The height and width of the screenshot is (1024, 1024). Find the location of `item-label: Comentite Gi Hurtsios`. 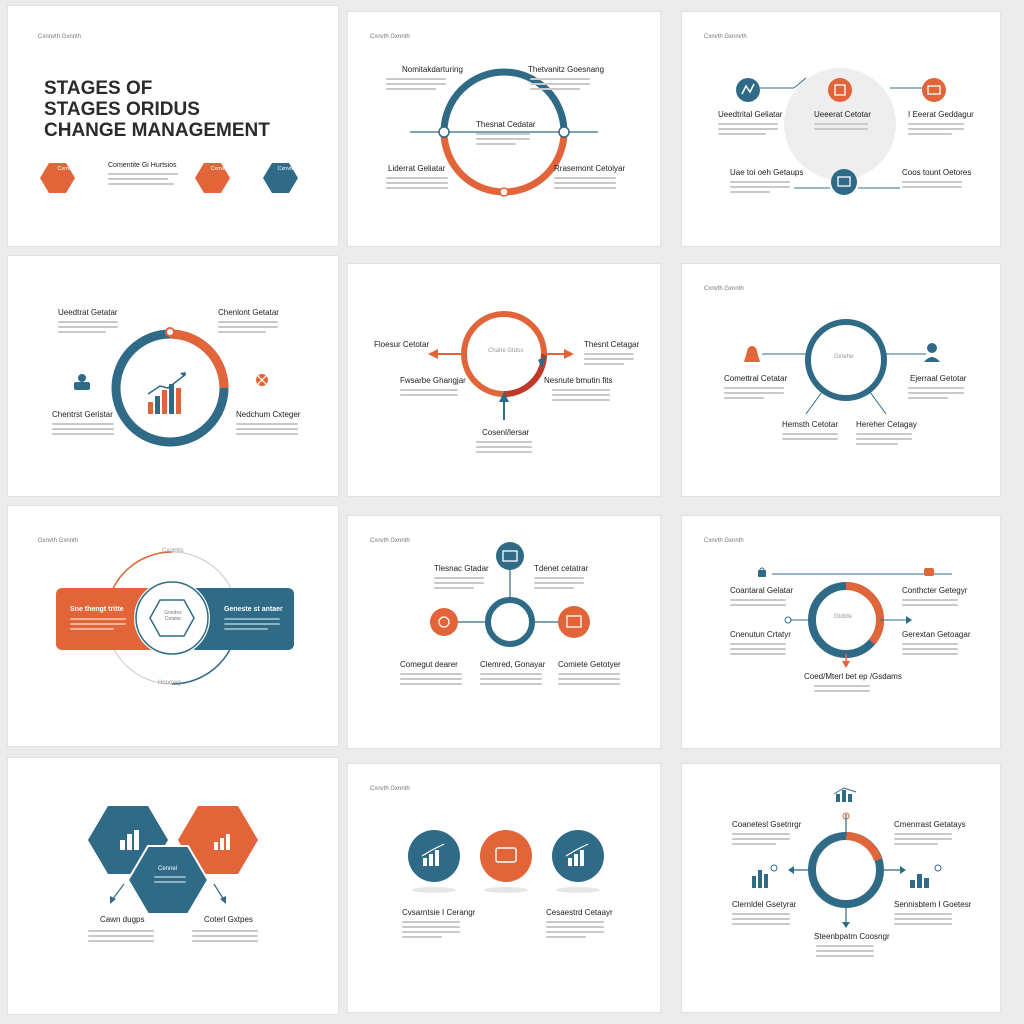

item-label: Comentite Gi Hurtsios is located at coordinates (142, 165).